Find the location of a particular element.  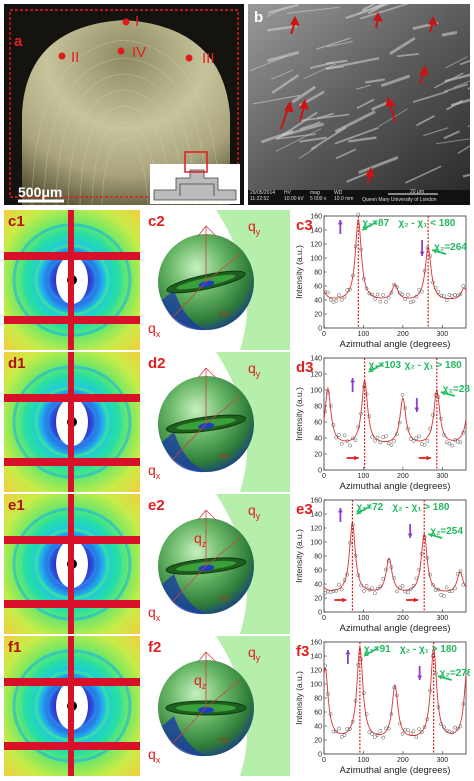

plot-frame is located at coordinates (395, 698).